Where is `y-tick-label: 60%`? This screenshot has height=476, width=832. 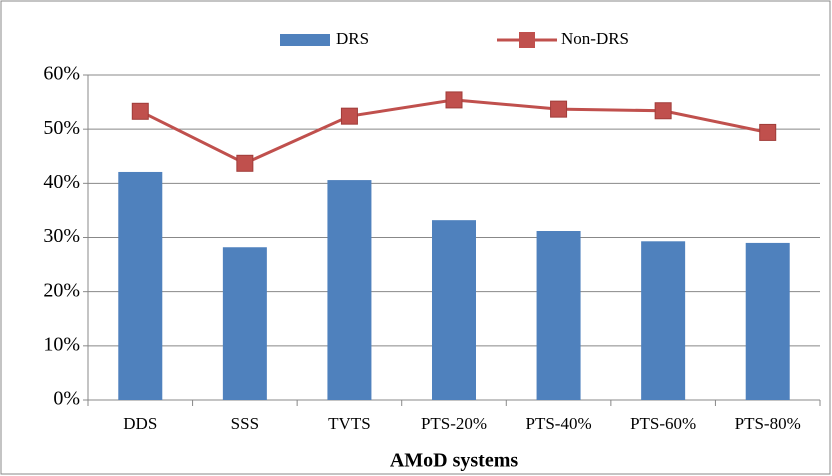
y-tick-label: 60% is located at coordinates (61, 74).